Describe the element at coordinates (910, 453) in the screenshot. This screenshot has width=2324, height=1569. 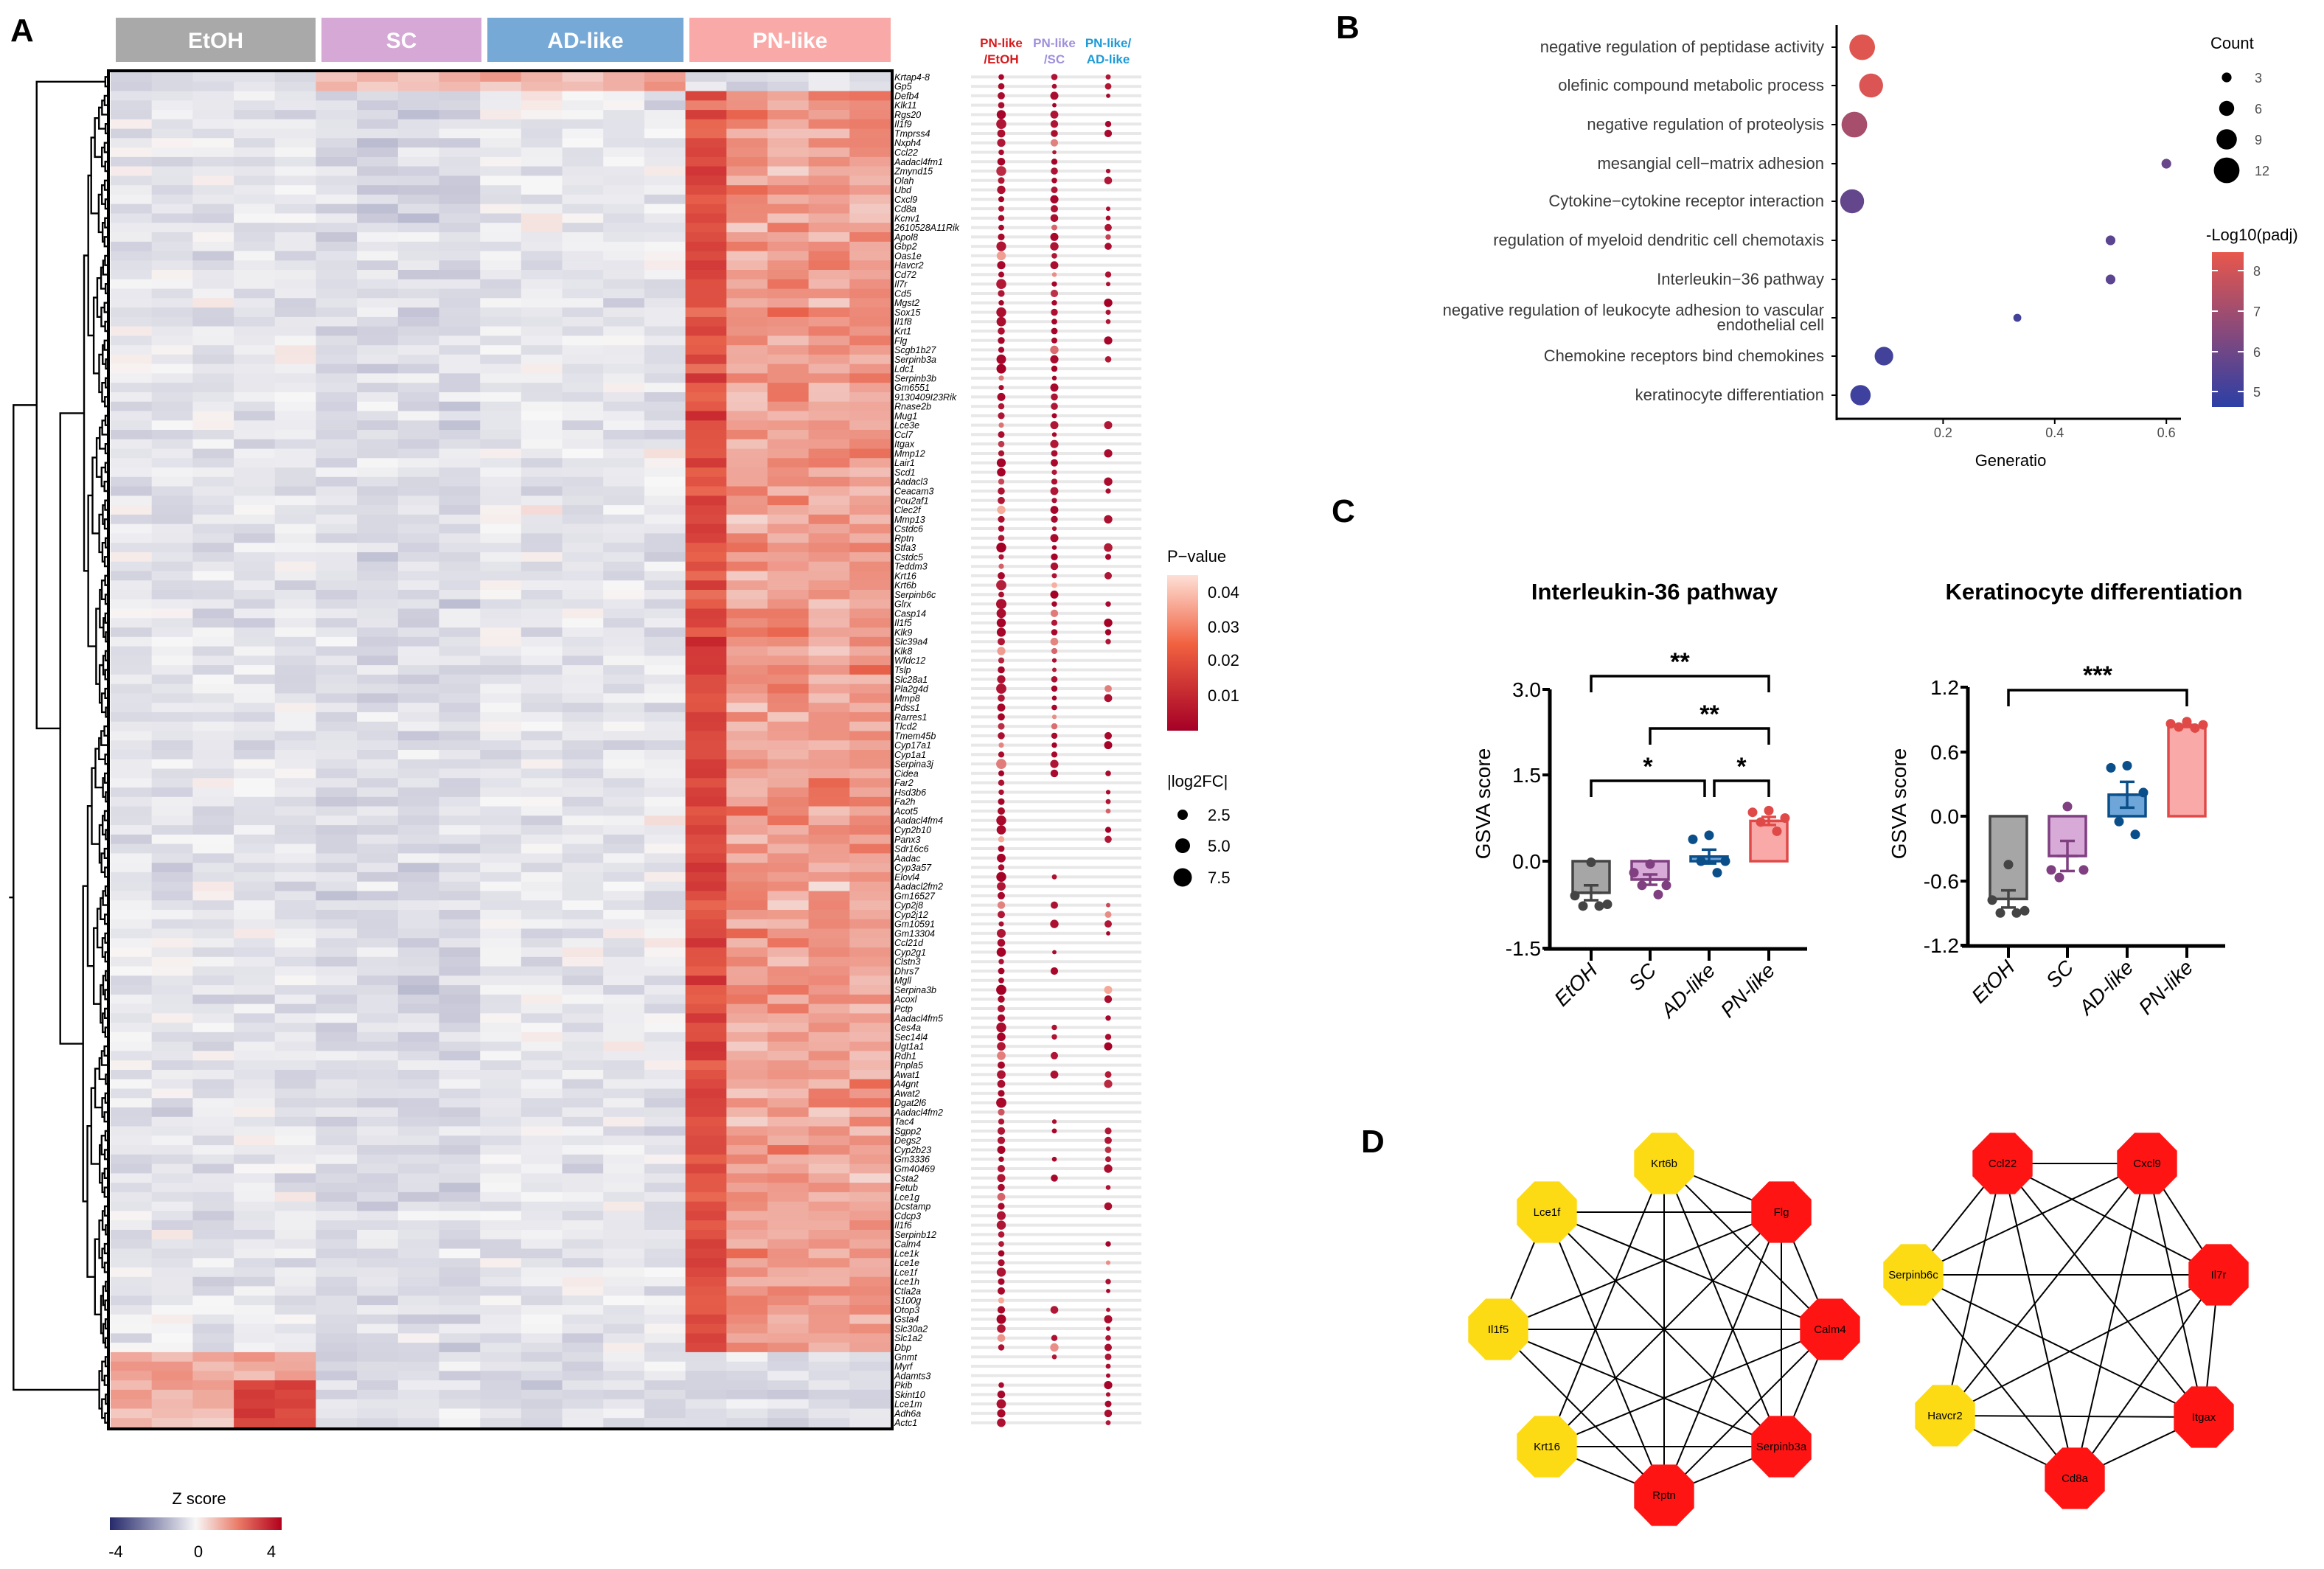
I see `gene-label: Mmp12` at that location.